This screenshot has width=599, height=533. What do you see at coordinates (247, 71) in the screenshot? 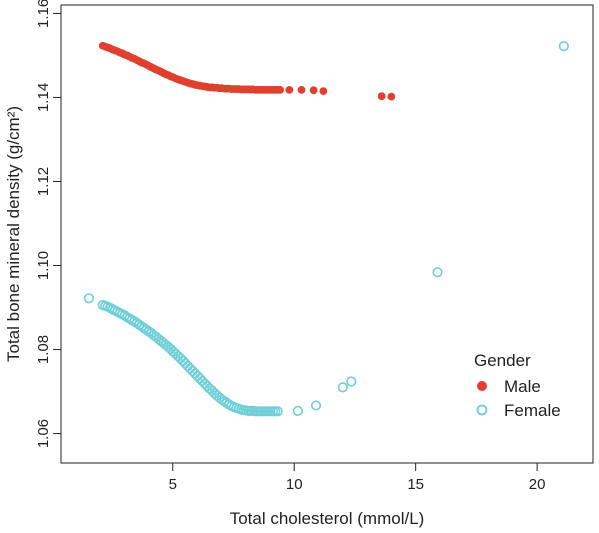
I see `male-series` at bounding box center [247, 71].